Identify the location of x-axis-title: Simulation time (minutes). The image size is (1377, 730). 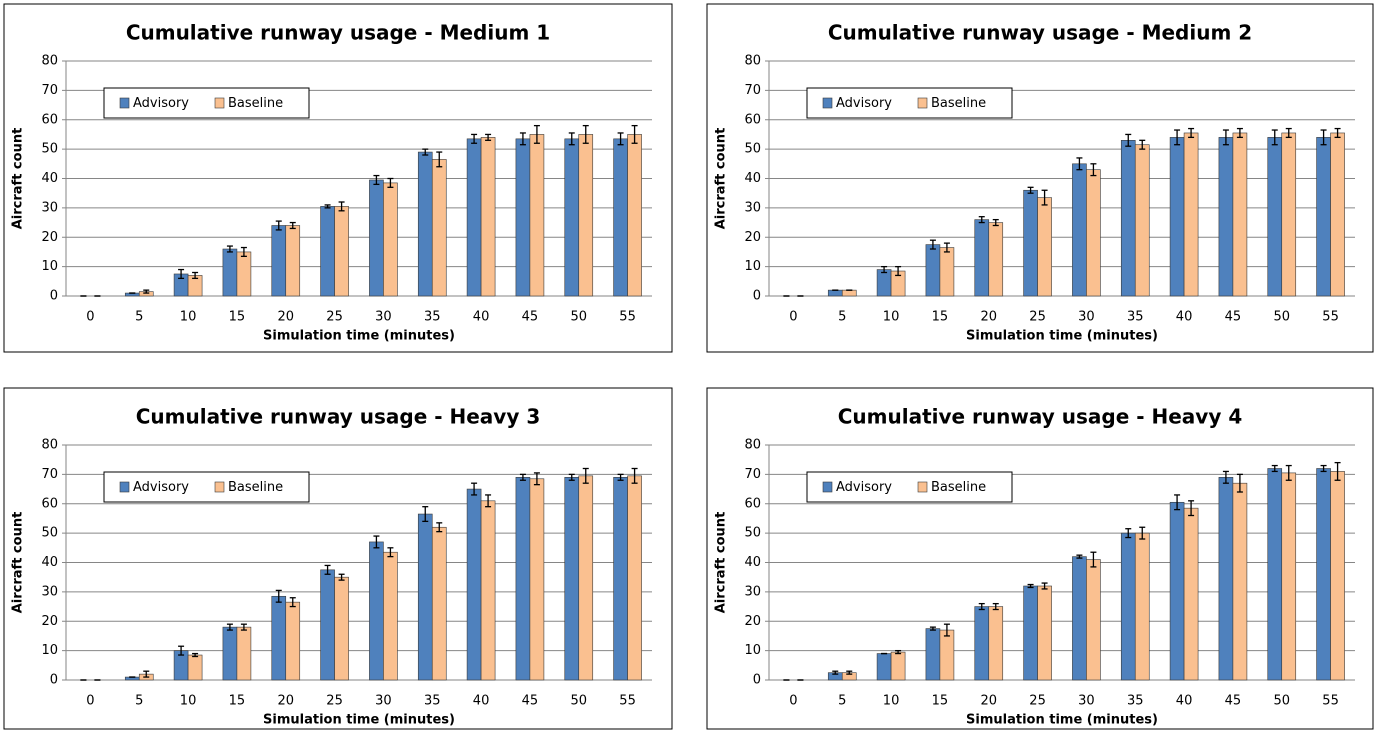
(359, 720).